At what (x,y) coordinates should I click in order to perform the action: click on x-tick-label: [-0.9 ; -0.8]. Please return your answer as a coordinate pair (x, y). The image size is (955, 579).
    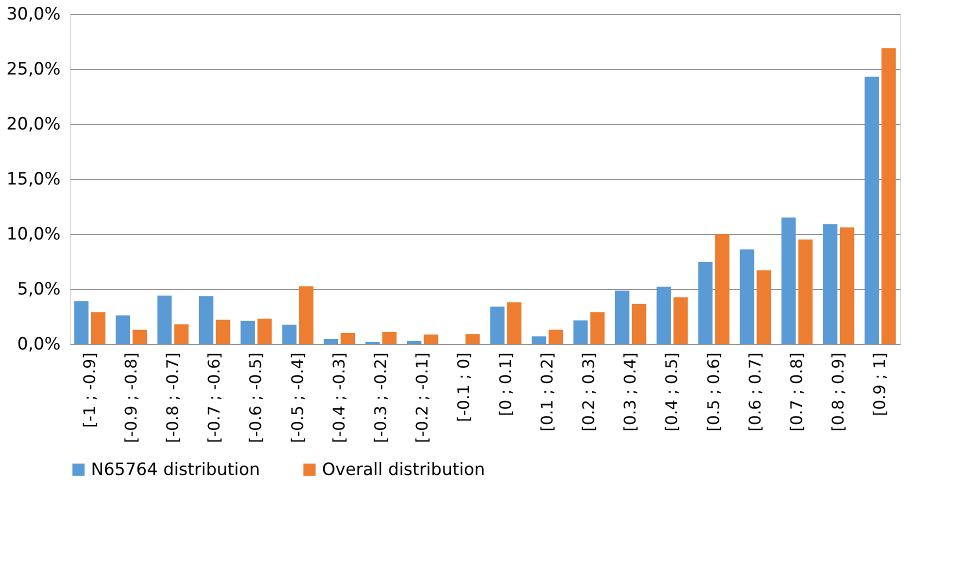
    Looking at the image, I should click on (130, 397).